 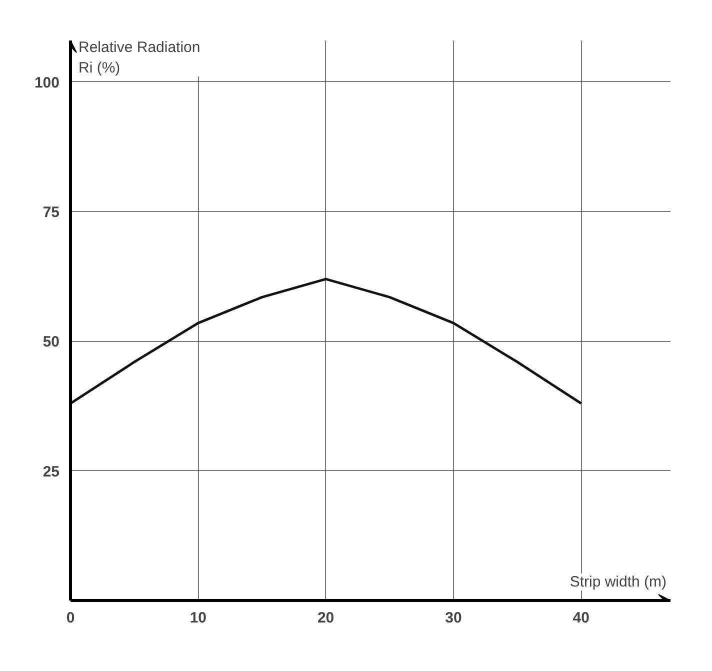 What do you see at coordinates (581, 618) in the screenshot?
I see `x-tick-label: 40` at bounding box center [581, 618].